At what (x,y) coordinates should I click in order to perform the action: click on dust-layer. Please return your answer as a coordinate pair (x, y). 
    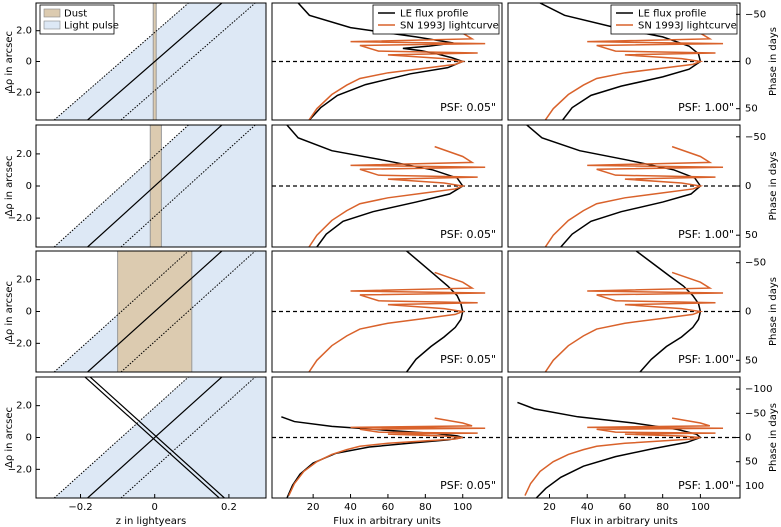
    Looking at the image, I should click on (155, 186).